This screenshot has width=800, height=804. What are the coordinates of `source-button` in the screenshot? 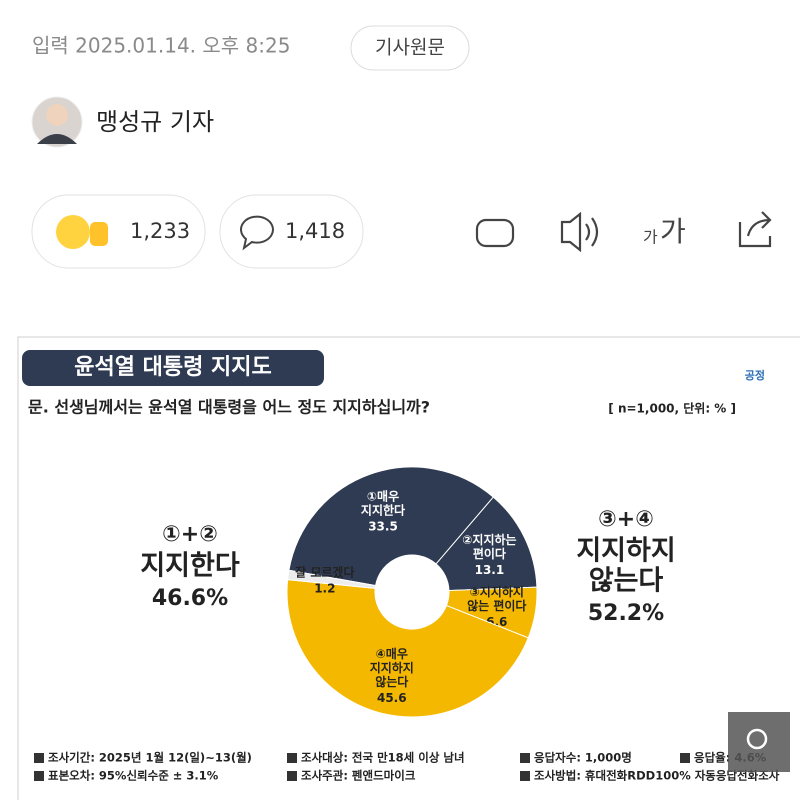 It's located at (410, 48).